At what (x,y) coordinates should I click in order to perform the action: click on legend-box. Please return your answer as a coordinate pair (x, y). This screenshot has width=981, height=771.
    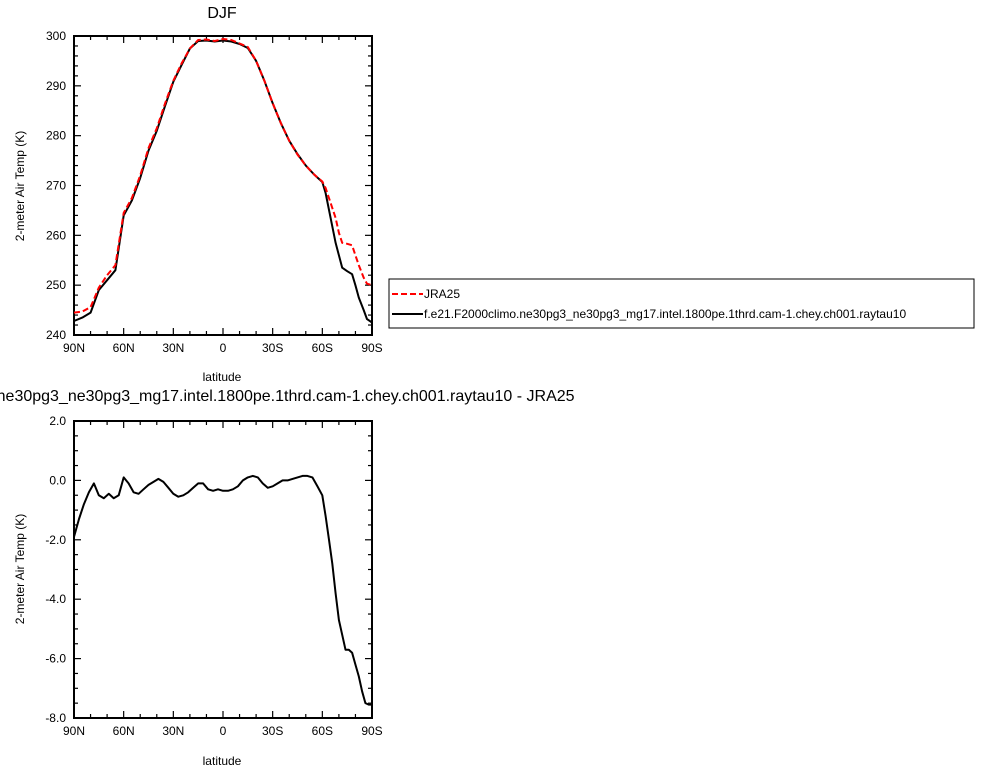
    Looking at the image, I should click on (681, 303).